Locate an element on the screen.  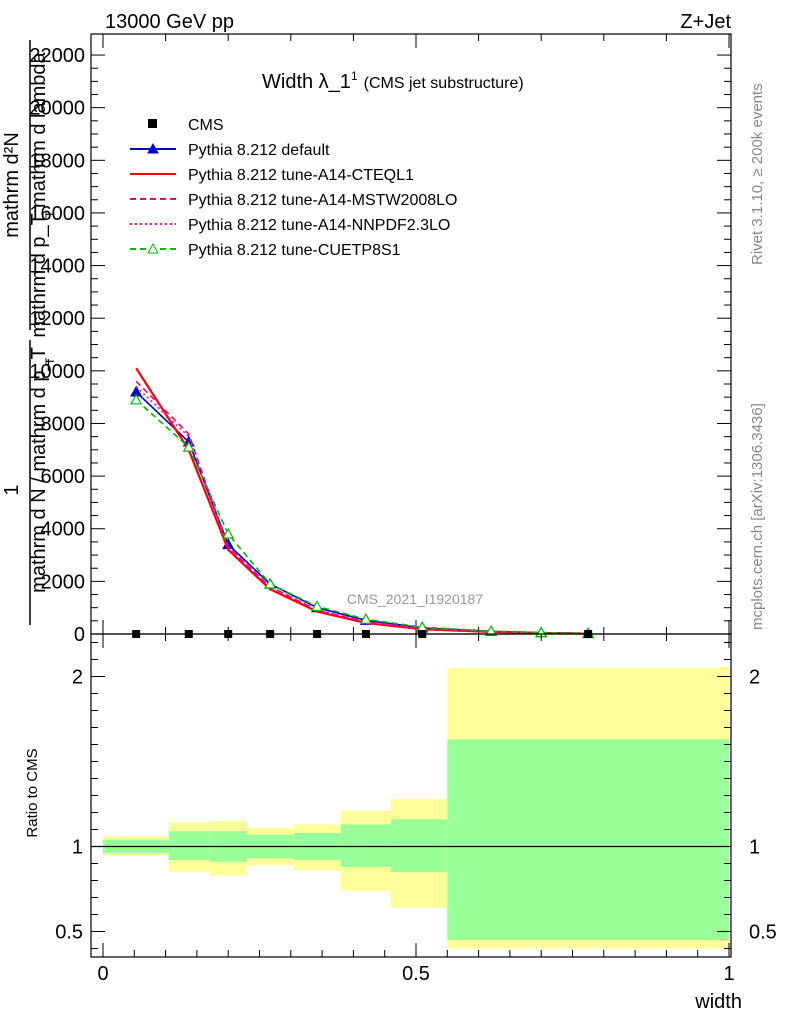
y-tick-label: 4000 is located at coordinates (63, 530).